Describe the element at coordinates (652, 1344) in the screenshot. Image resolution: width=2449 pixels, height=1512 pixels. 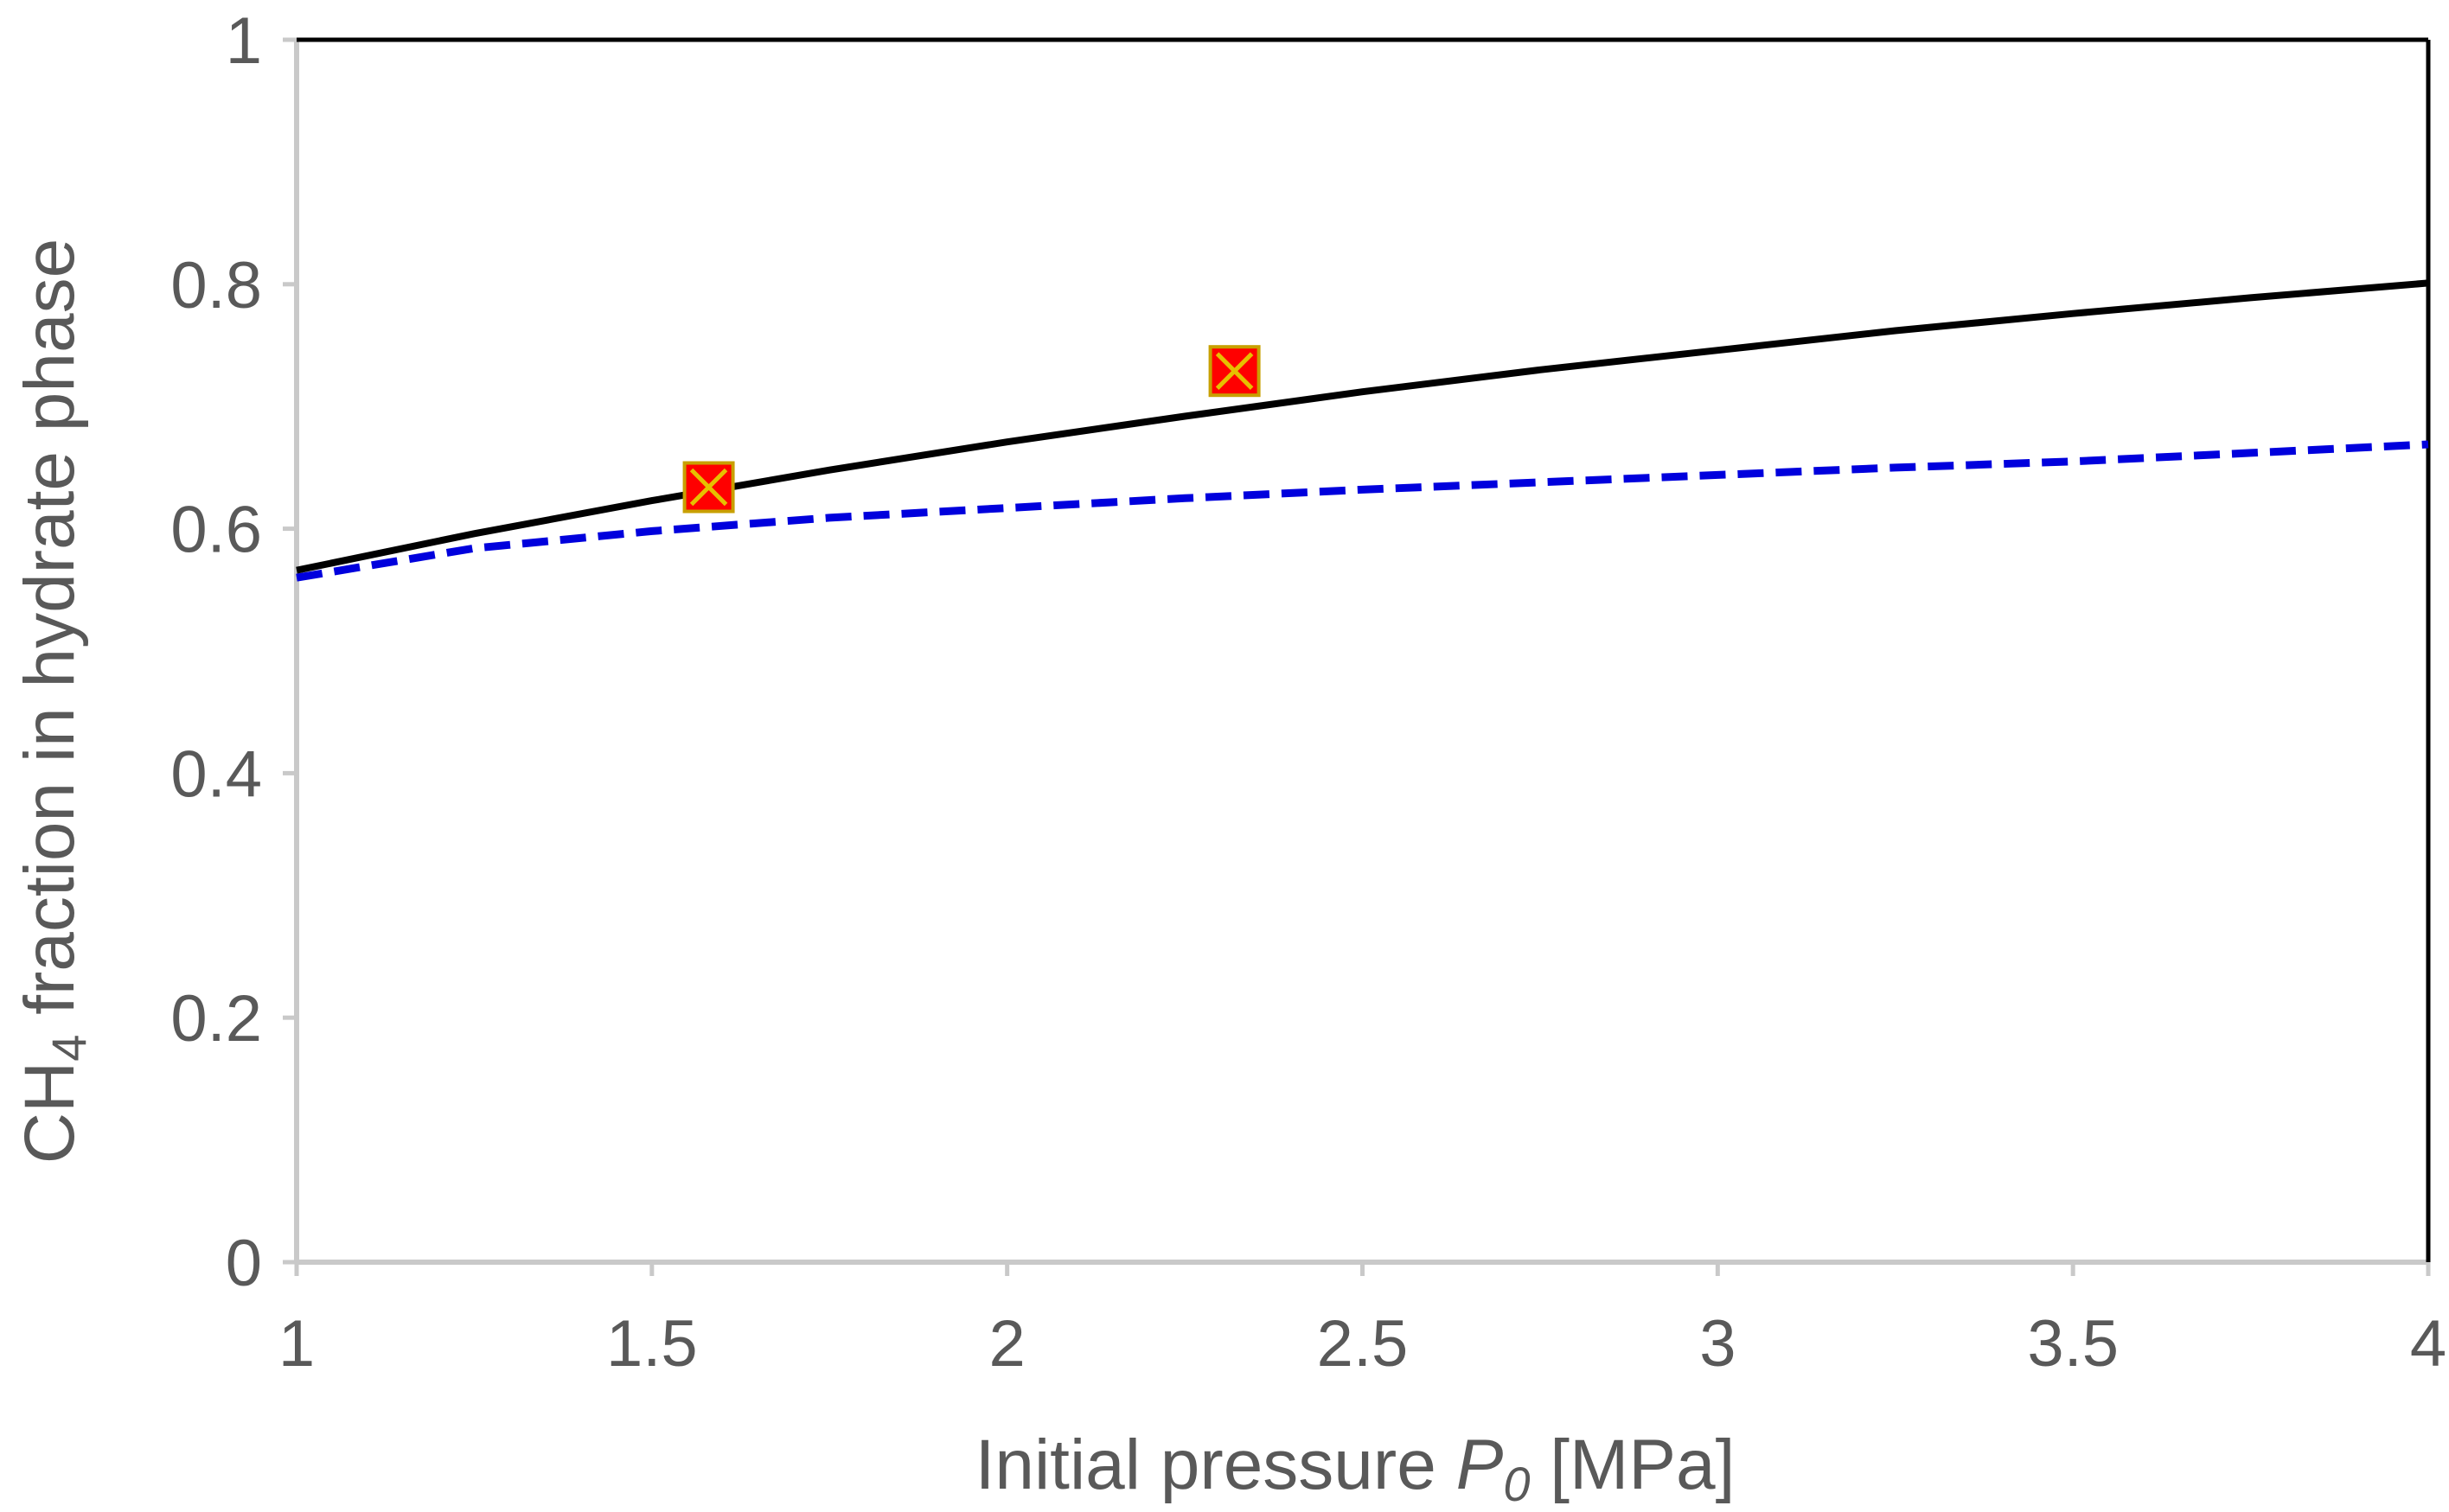
I see `x-tick-label: 1.5` at that location.